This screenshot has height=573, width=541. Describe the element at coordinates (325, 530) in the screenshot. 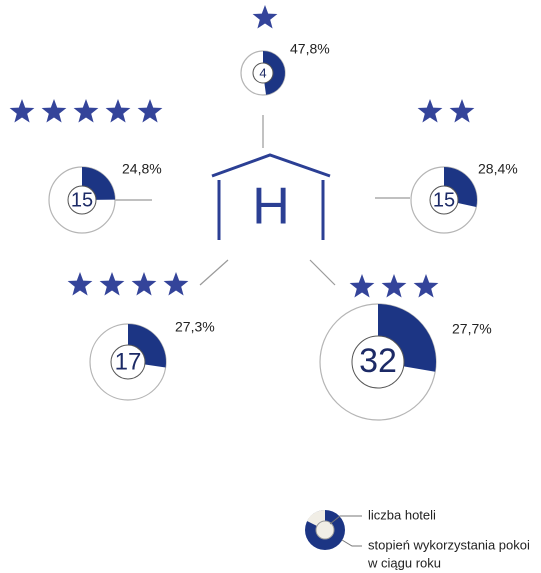

I see `legend-hole` at that location.